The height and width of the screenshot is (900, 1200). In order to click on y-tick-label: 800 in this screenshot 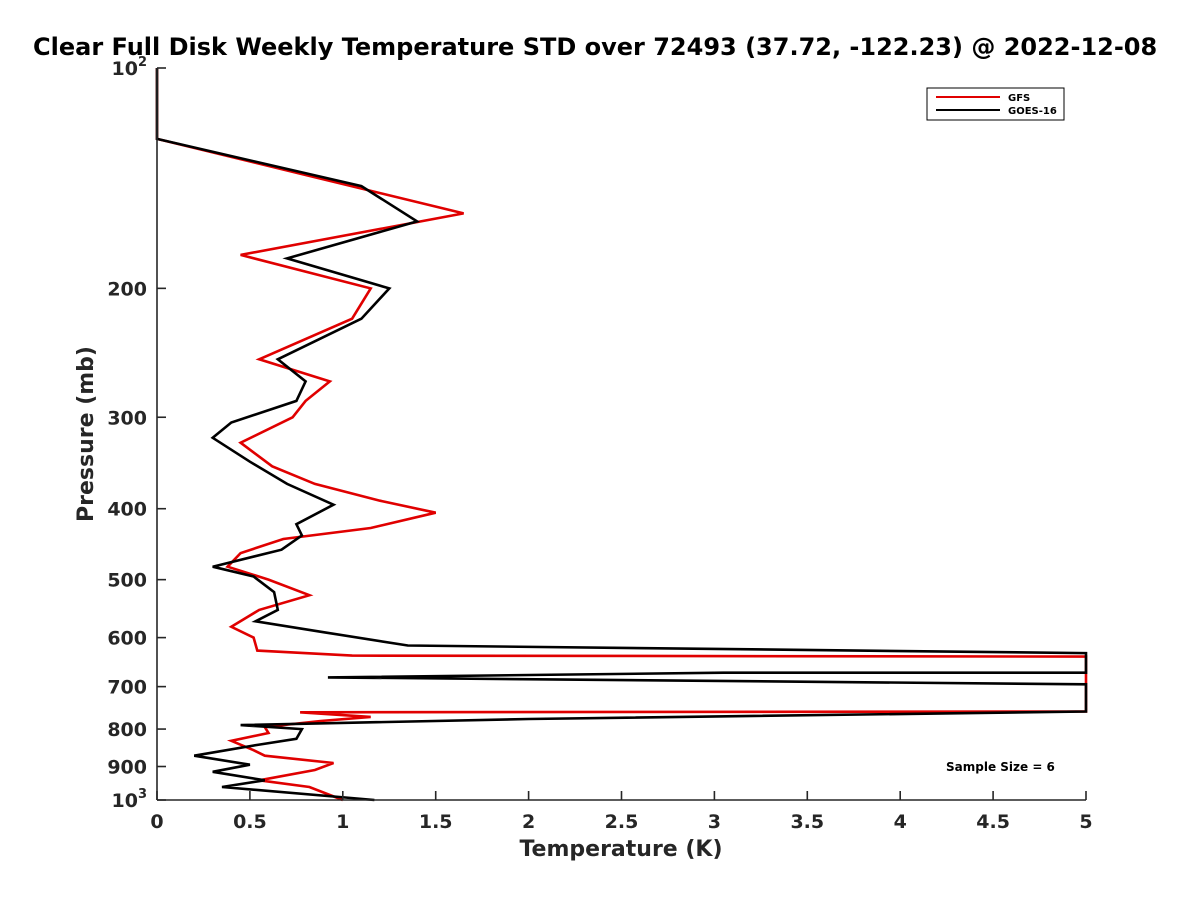, I will do `click(127, 730)`.